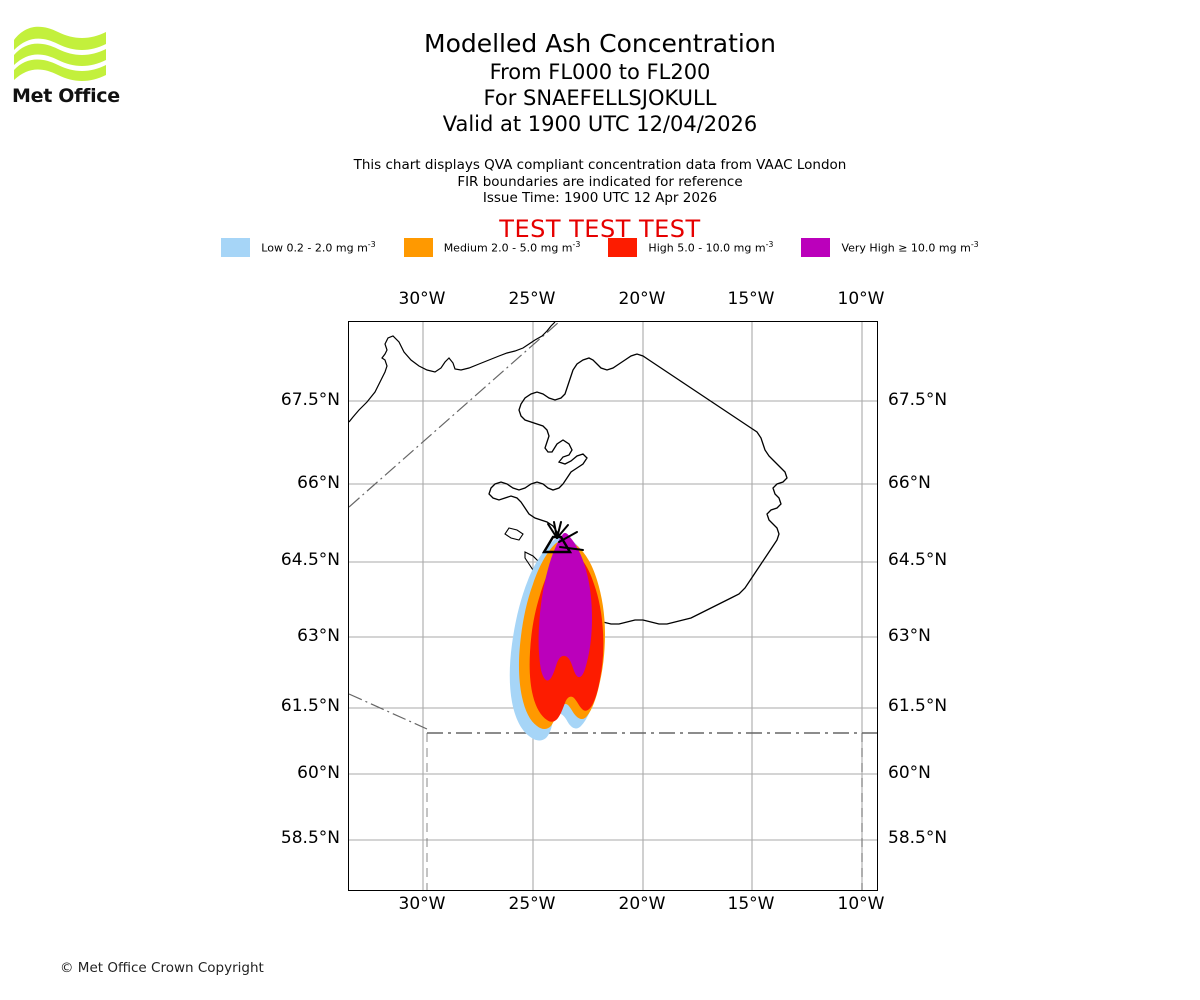 The height and width of the screenshot is (1000, 1200). Describe the element at coordinates (600, 43) in the screenshot. I see `page-title: Modelled Ash Concentration` at that location.